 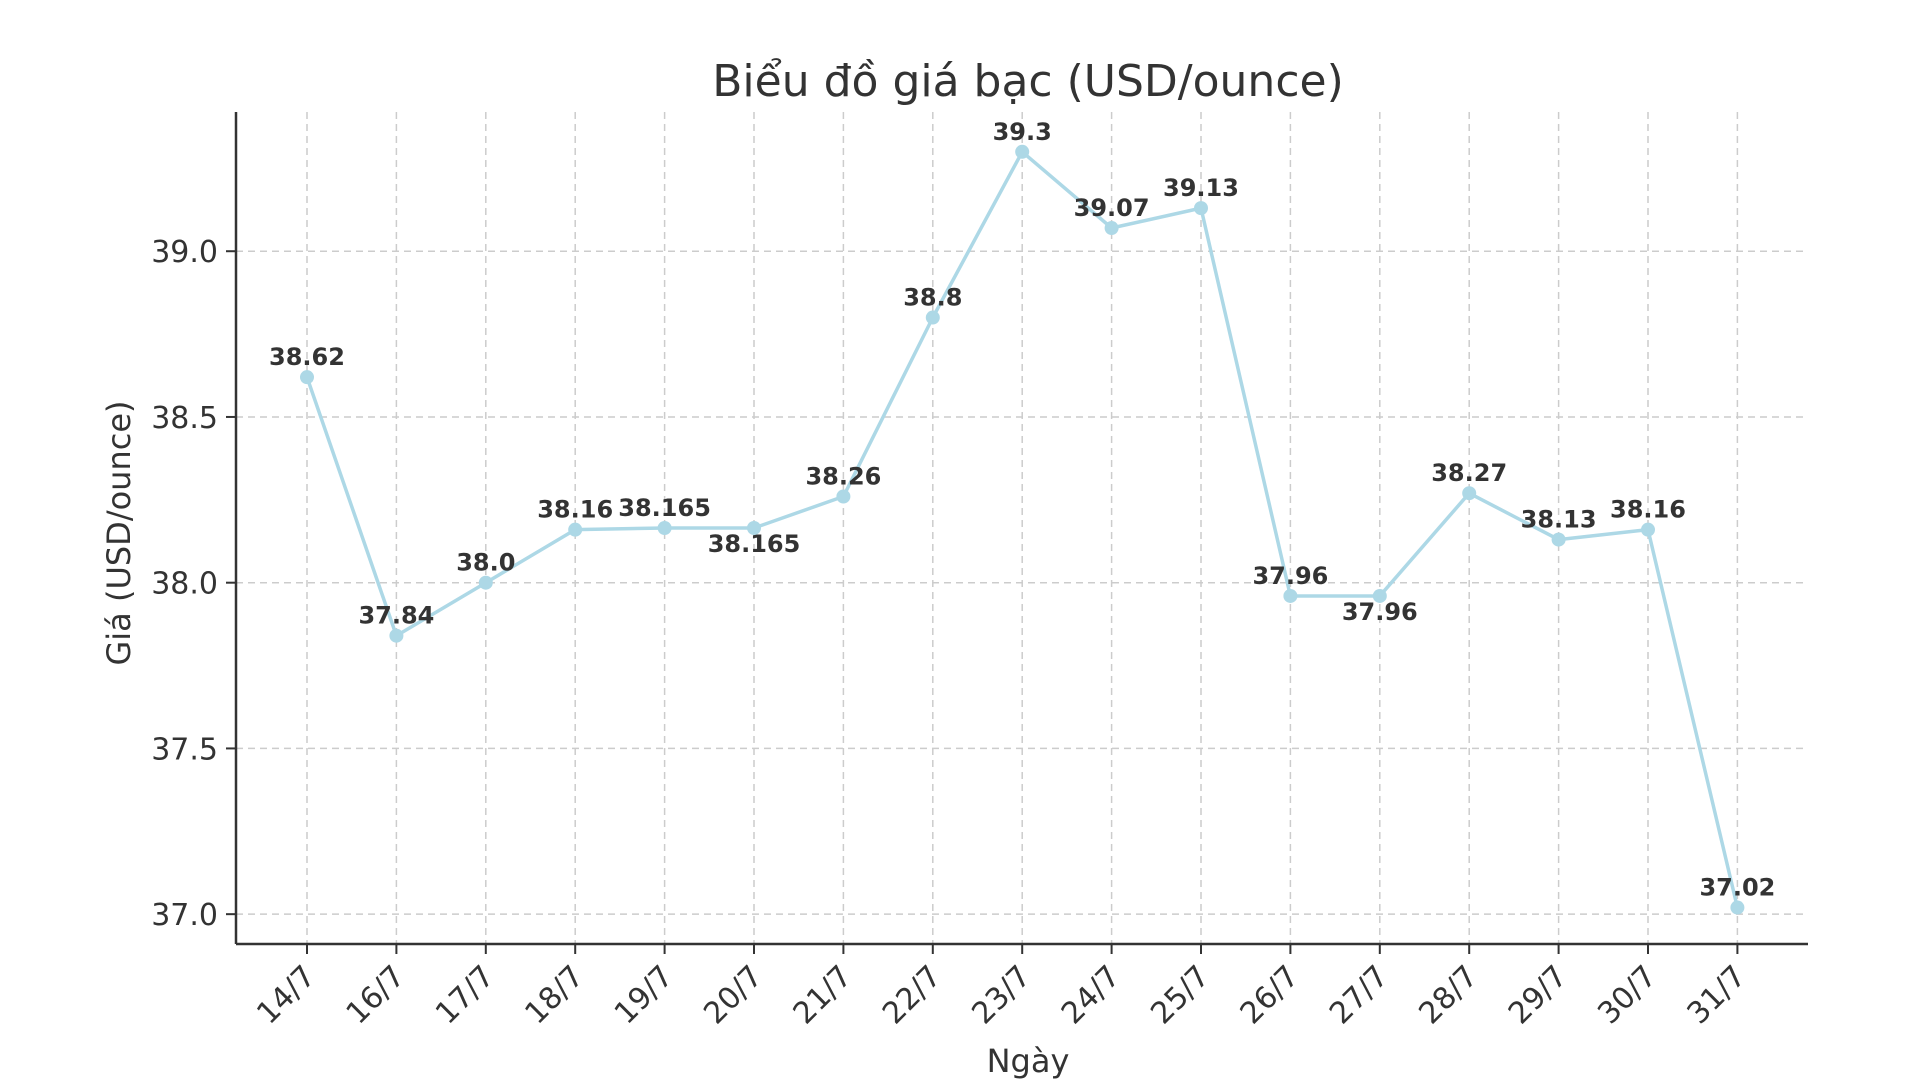 I want to click on x-tick-label: 28/7, so click(x=1448, y=995).